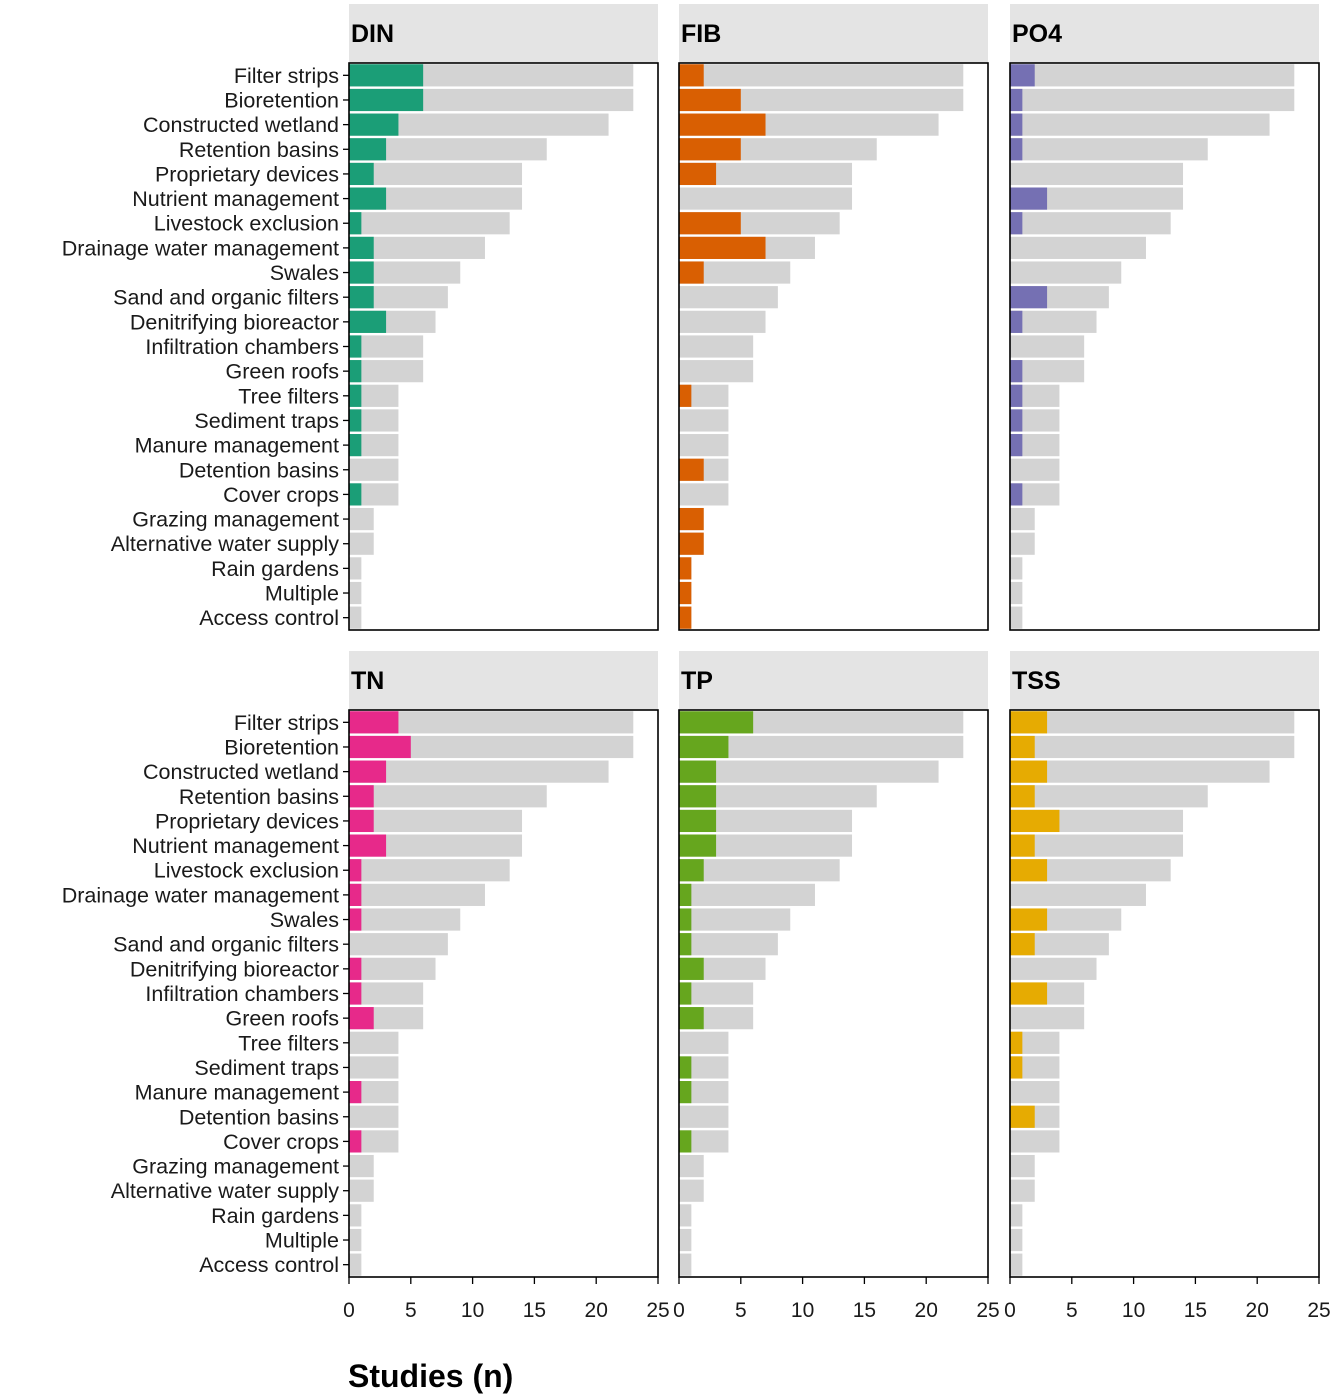  Describe the element at coordinates (1022, 796) in the screenshot. I see `bar-tss-retention-basins` at that location.